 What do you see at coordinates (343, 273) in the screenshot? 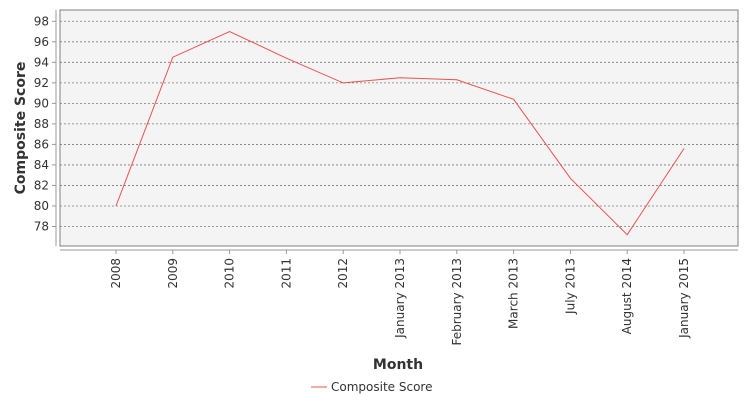
I see `x-tick-label: 2012` at bounding box center [343, 273].